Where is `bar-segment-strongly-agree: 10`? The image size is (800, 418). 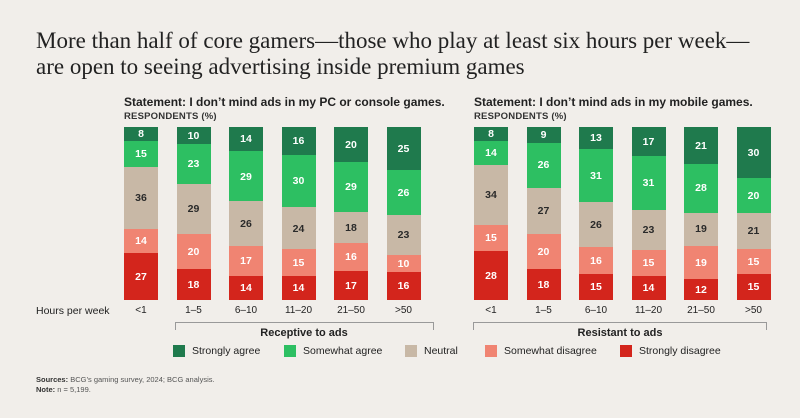 bar-segment-strongly-agree: 10 is located at coordinates (193, 136).